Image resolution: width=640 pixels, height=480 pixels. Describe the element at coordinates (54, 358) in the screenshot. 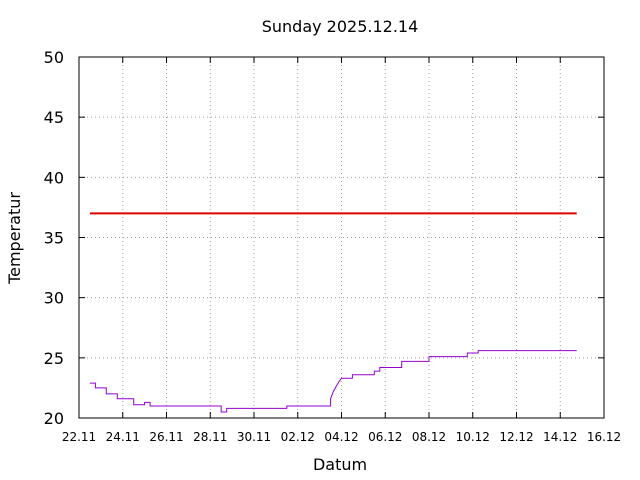

I see `y-tick-label: 25` at that location.